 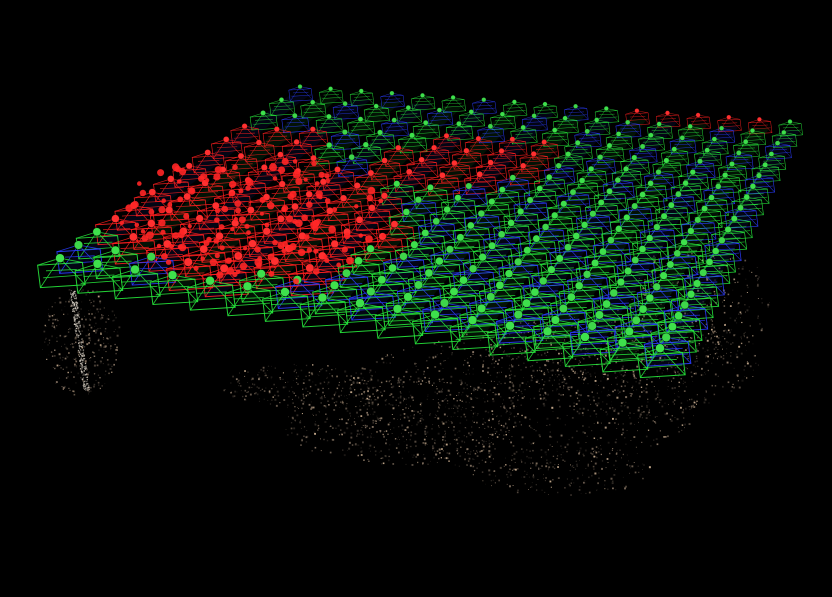 I want to click on flight-strip, so click(x=617, y=237).